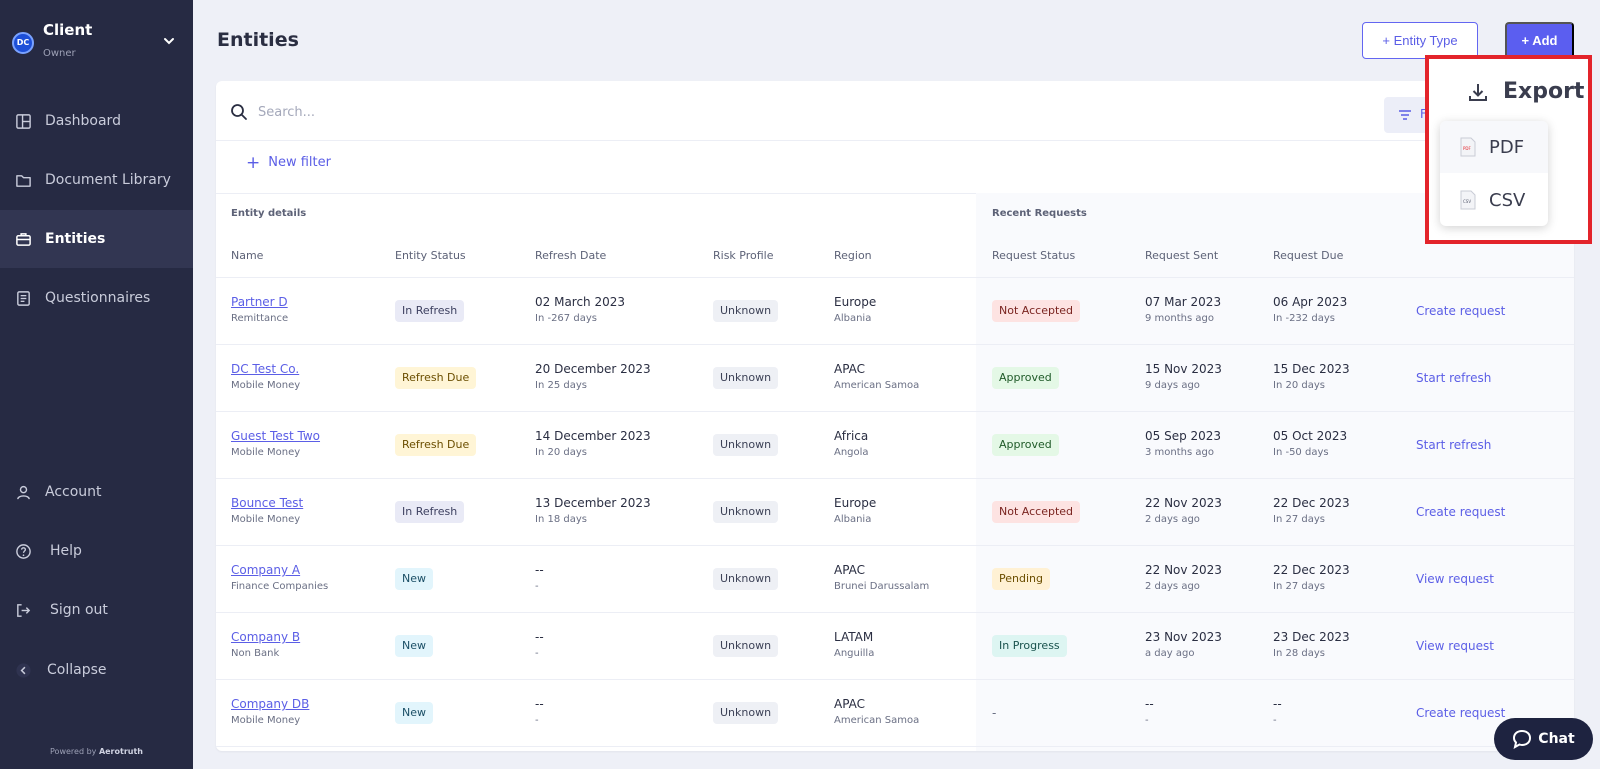  I want to click on request-due-cell: 23 Dec 2023 In 28 days, so click(1311, 644).